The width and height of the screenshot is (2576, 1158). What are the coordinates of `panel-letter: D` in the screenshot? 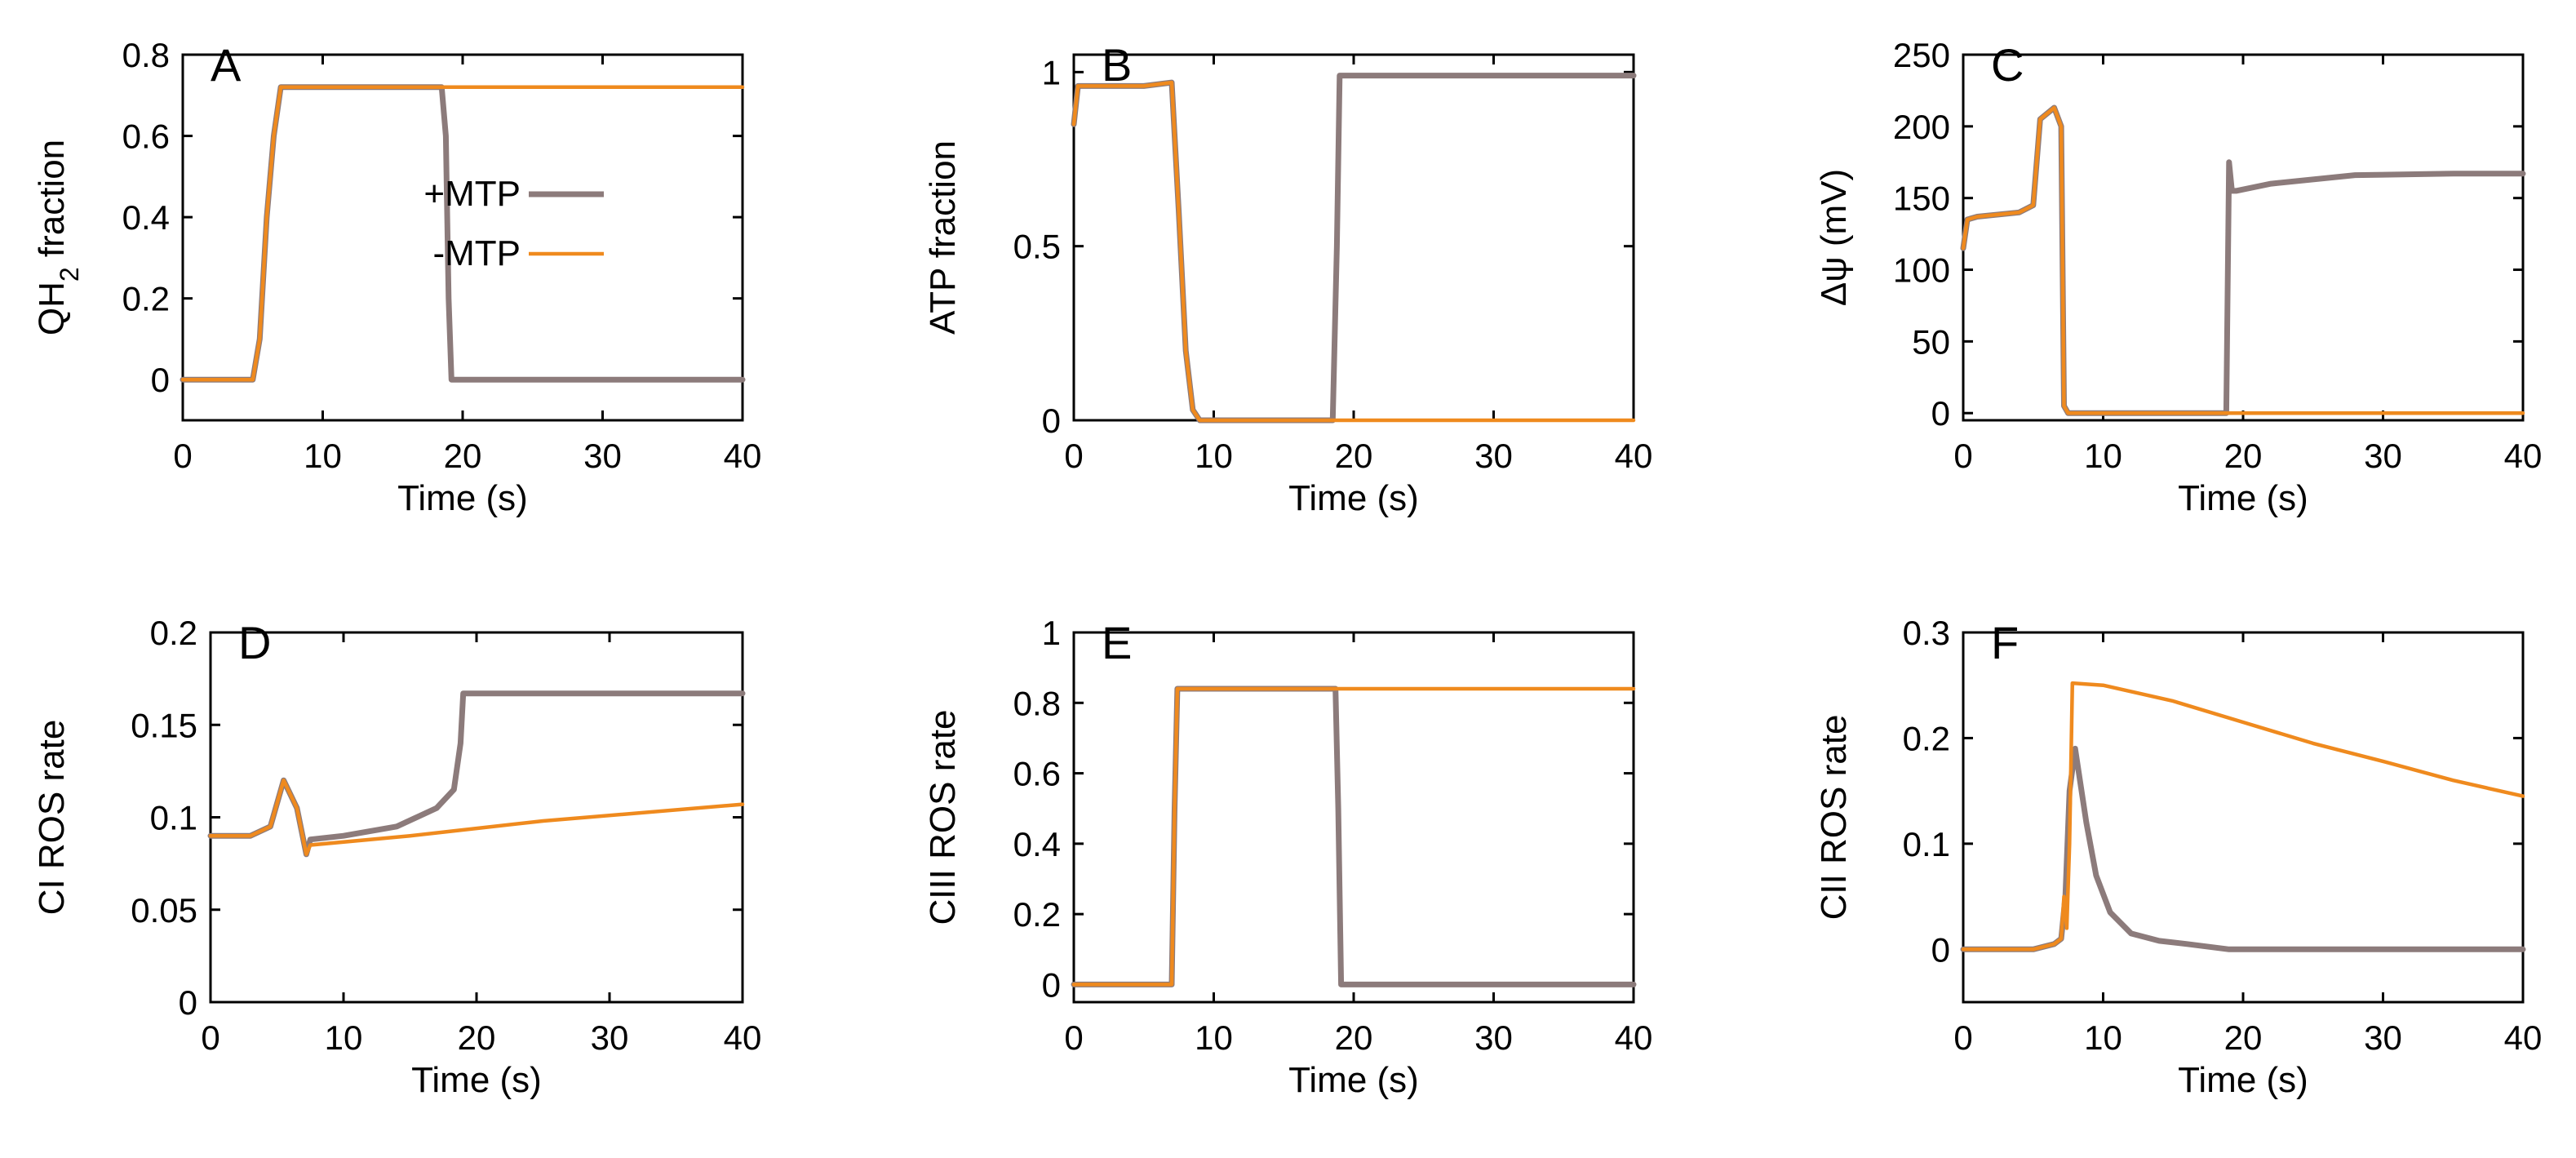 It's located at (254, 642).